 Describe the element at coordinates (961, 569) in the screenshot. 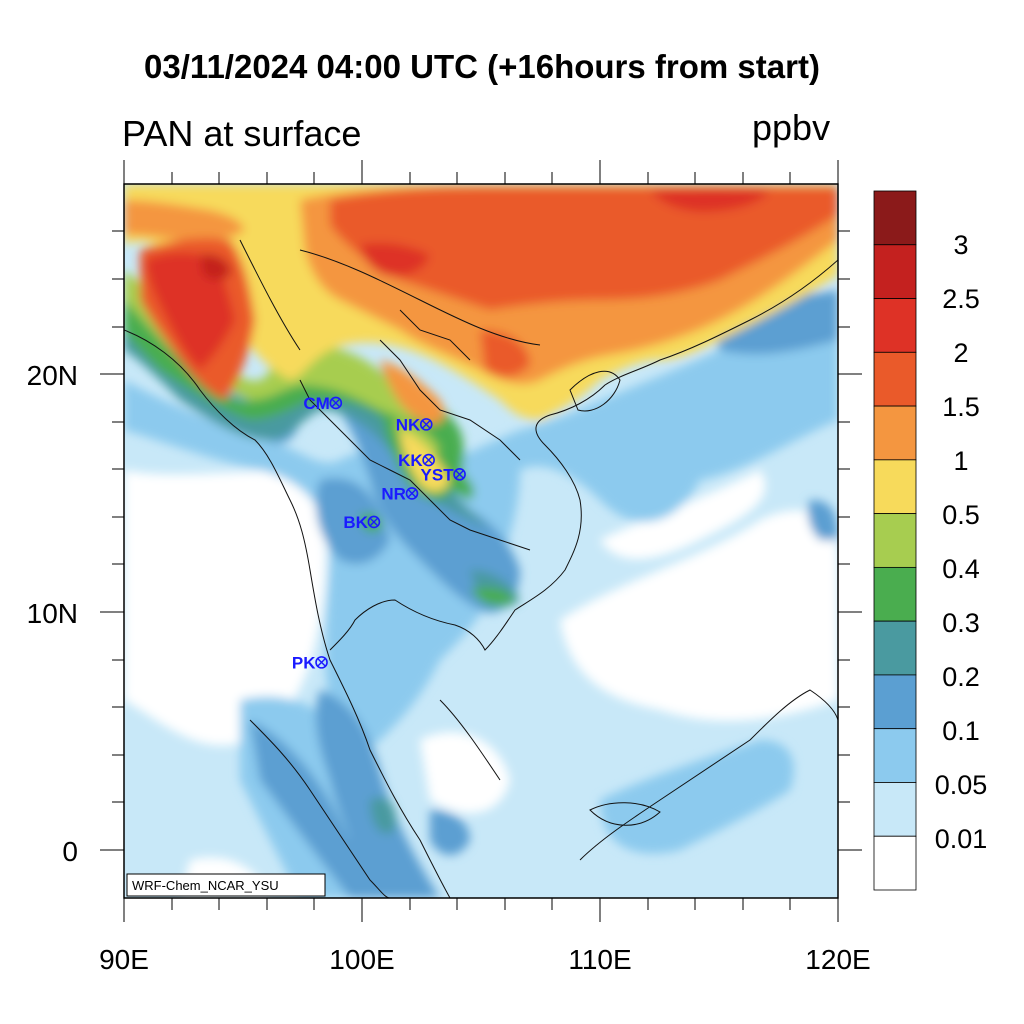

I see `colorbar-label-0-4: 0.4` at that location.